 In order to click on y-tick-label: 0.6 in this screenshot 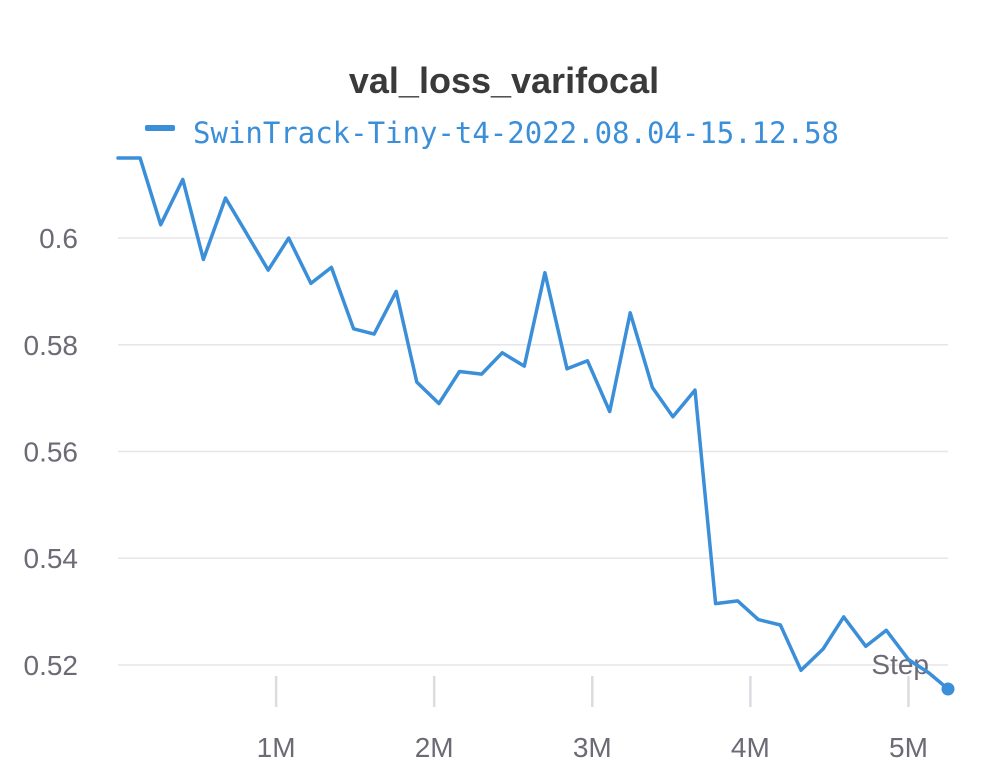, I will do `click(58, 238)`.